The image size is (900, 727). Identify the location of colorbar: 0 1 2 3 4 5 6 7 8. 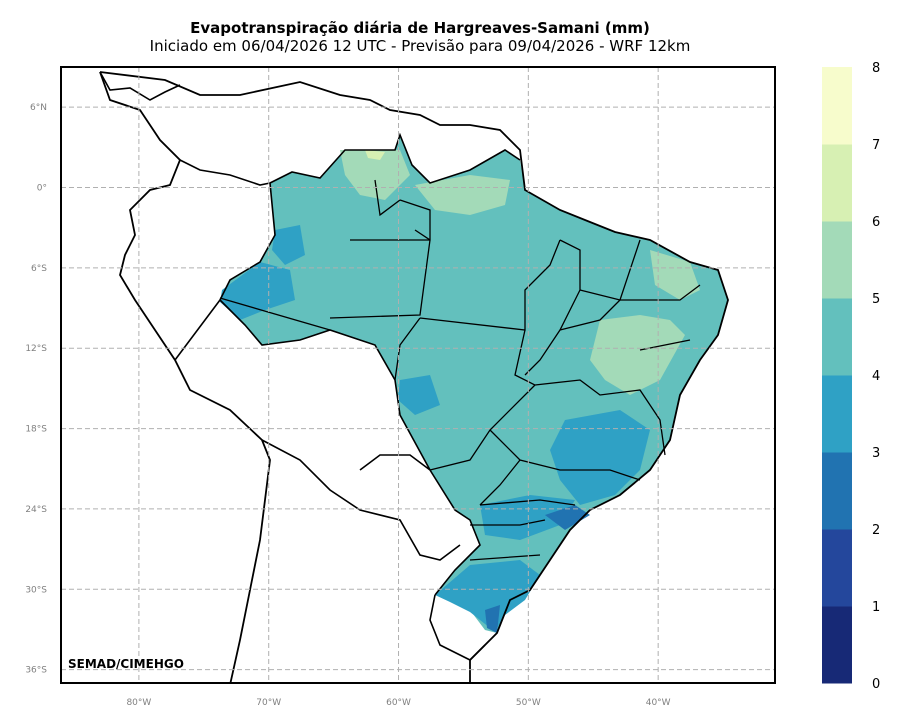
(851, 376).